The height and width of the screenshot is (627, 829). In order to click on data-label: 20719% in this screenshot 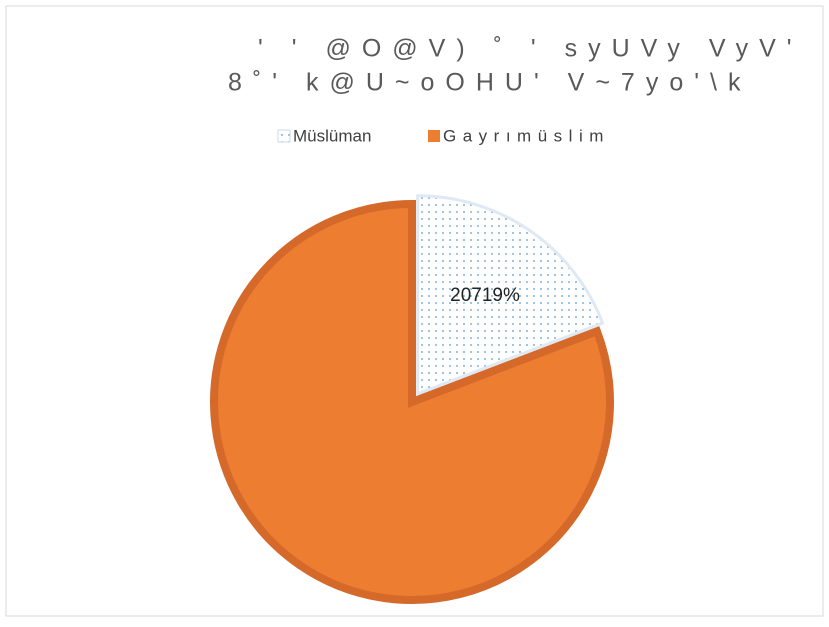, I will do `click(485, 295)`.